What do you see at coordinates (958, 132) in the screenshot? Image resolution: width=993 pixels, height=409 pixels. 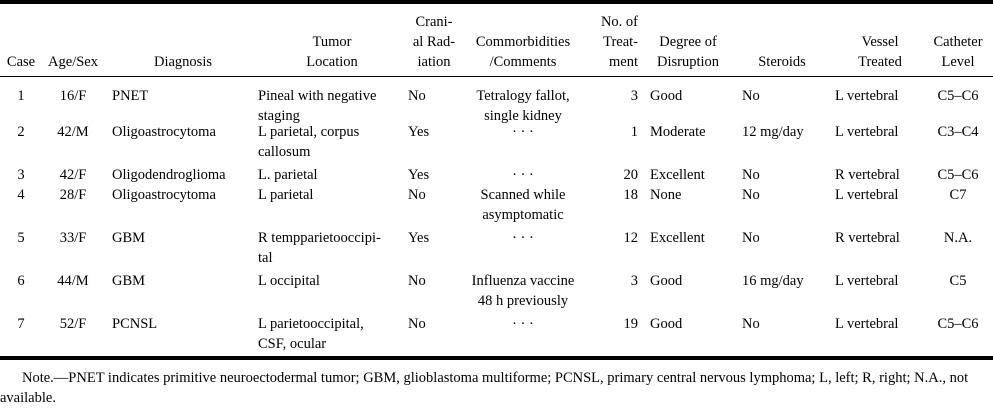 I see `cell-catheter: C3–C4` at bounding box center [958, 132].